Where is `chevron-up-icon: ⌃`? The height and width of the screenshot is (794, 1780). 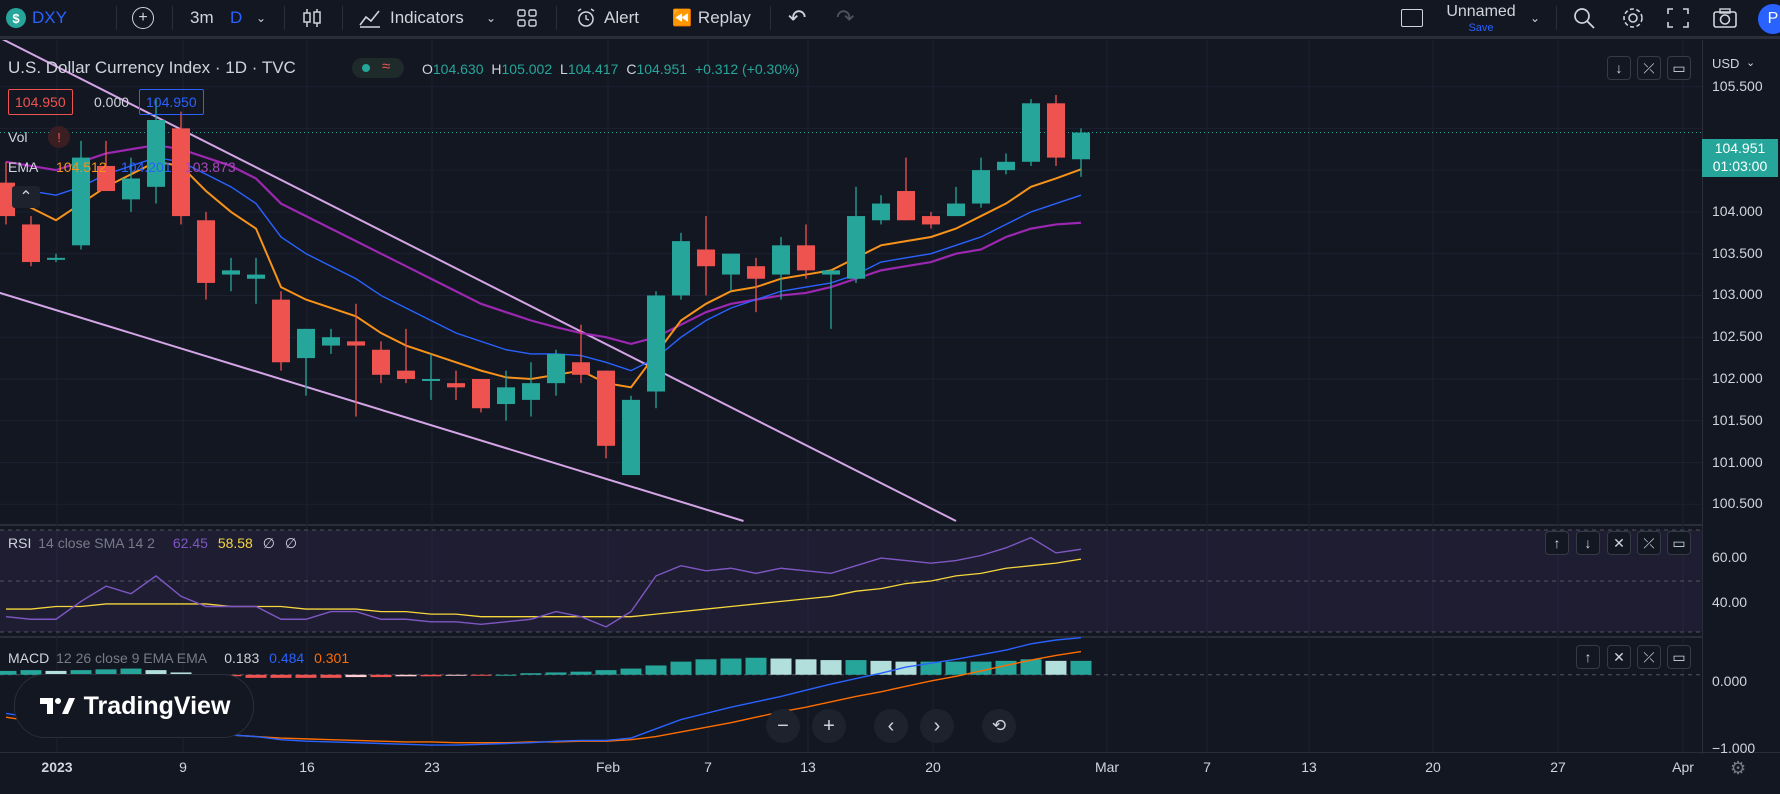
chevron-up-icon: ⌃ is located at coordinates (26, 197).